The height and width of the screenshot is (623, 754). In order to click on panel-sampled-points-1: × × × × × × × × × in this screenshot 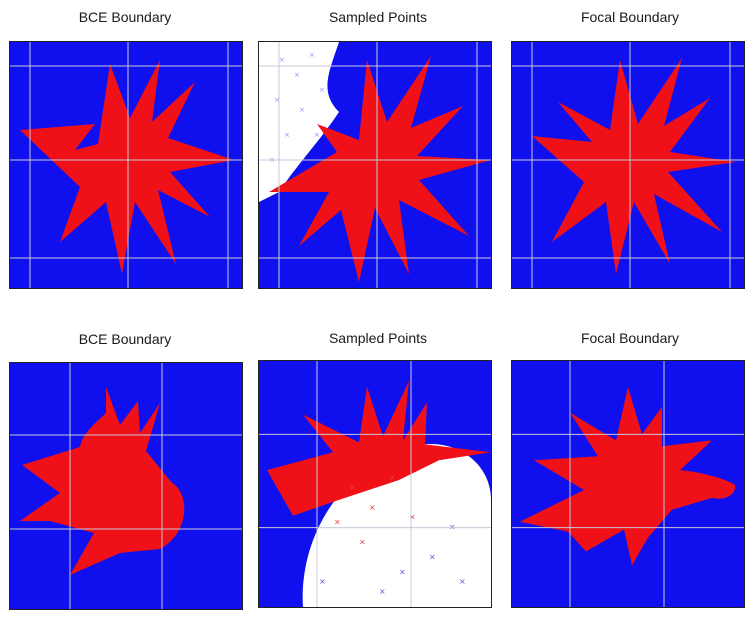, I will do `click(375, 165)`.